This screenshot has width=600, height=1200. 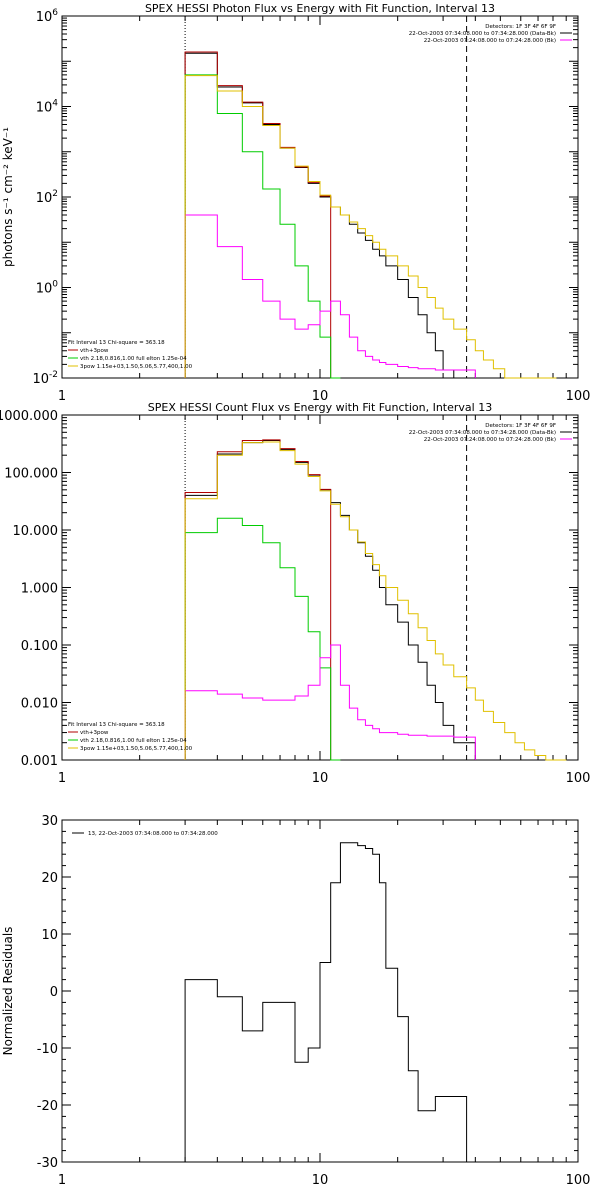 I want to click on y-tick-exponent: 2, so click(x=55, y=194).